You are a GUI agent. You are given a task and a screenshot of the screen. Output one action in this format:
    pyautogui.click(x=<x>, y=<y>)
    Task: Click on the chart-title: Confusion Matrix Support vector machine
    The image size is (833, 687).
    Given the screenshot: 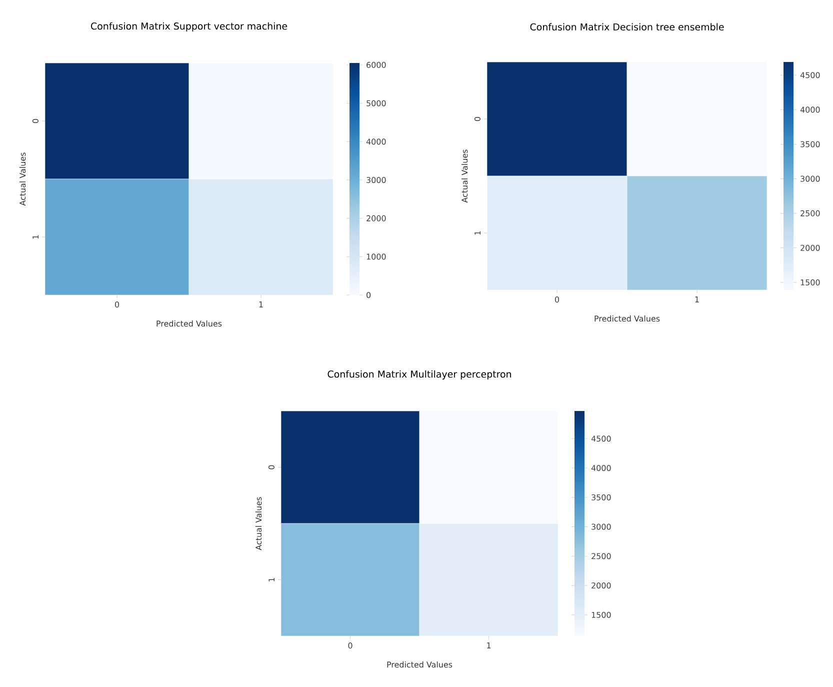 What is the action you would take?
    pyautogui.click(x=189, y=27)
    